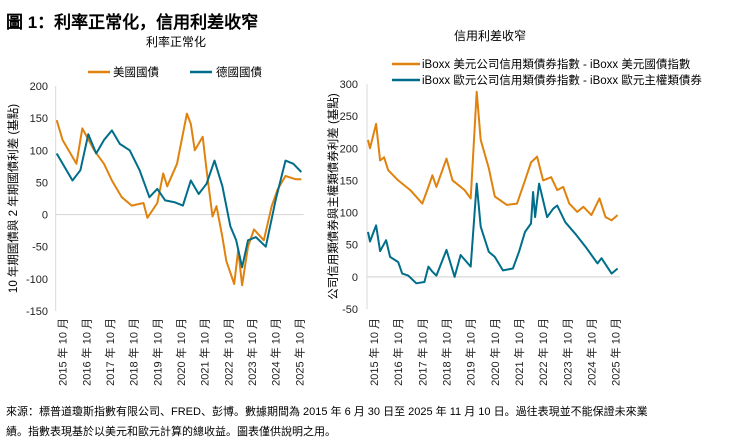  What do you see at coordinates (556, 64) in the screenshot?
I see `legend-label: iBoxx 美元公司信用類債券指數 - iBoxx 美元國債指數` at bounding box center [556, 64].